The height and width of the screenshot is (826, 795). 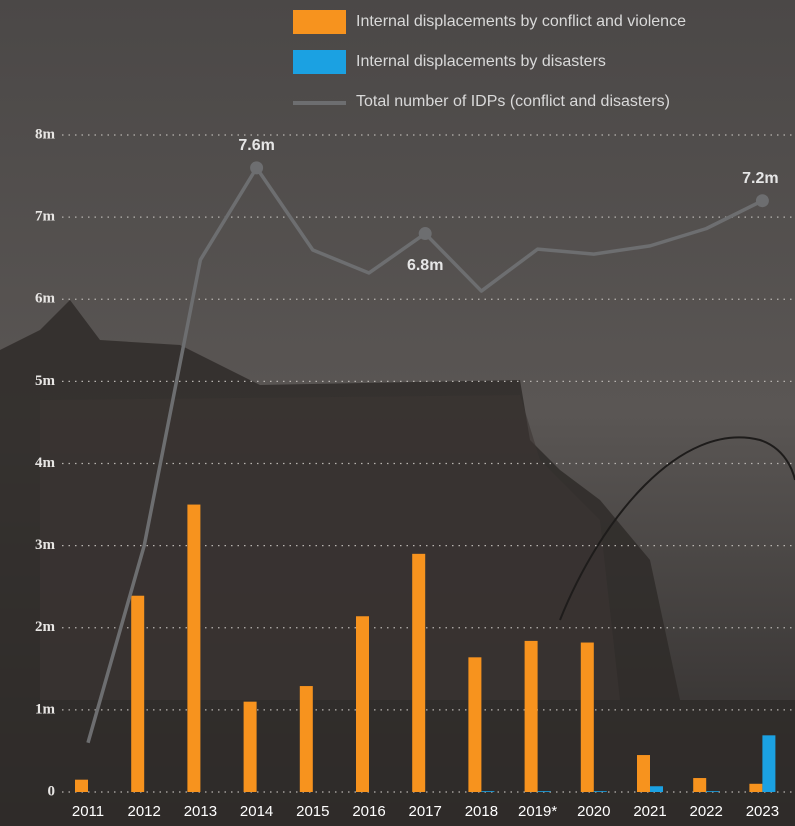 What do you see at coordinates (706, 811) in the screenshot?
I see `x-tick-label: 2022` at bounding box center [706, 811].